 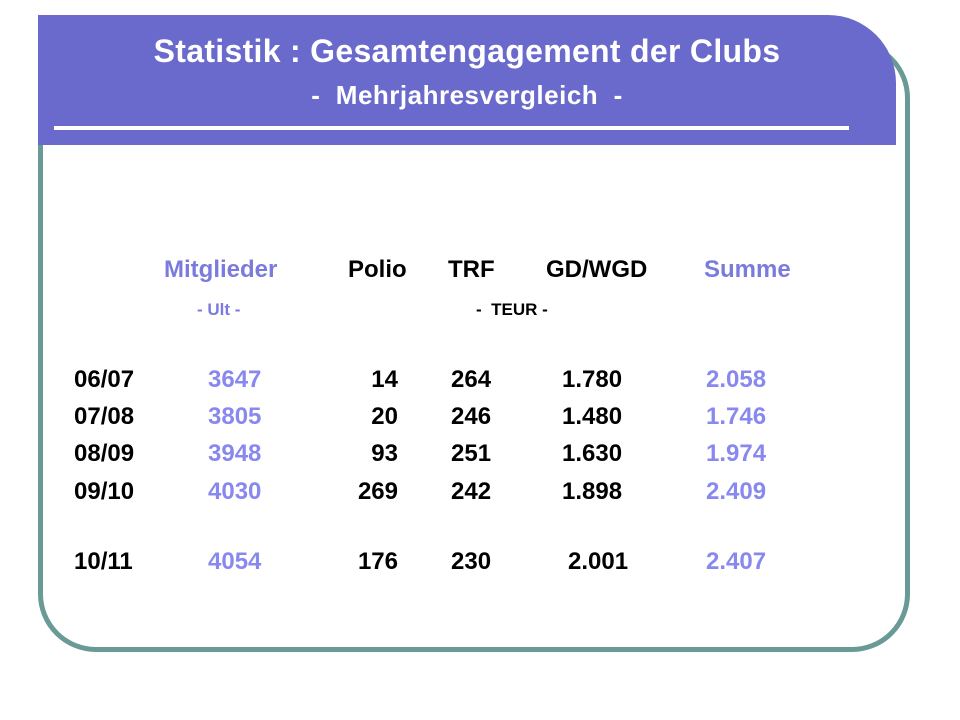 I want to click on cell-mitglieder: 3948, so click(x=235, y=453).